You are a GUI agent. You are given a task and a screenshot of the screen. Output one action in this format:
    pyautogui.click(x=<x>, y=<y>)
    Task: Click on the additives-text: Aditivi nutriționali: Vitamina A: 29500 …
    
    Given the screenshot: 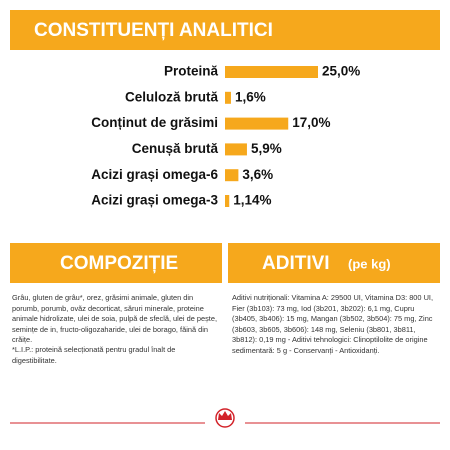 What is the action you would take?
    pyautogui.click(x=333, y=324)
    